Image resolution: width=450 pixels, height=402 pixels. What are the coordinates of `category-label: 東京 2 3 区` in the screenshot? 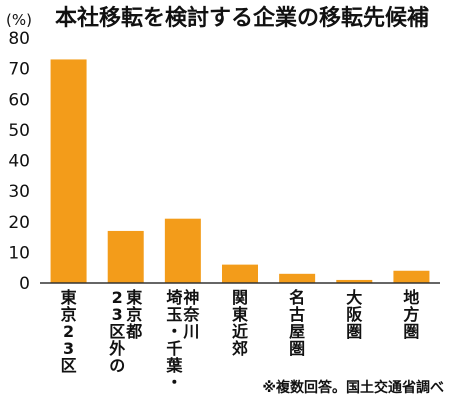 It's located at (69, 331).